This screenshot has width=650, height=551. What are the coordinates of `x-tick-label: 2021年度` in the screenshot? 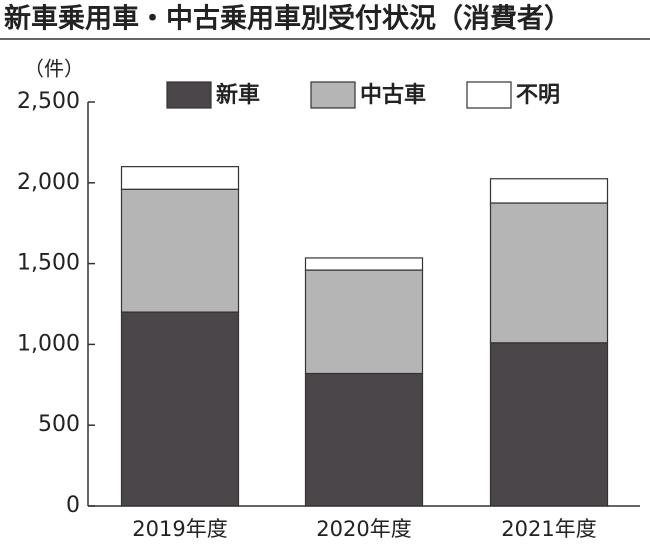 It's located at (548, 529).